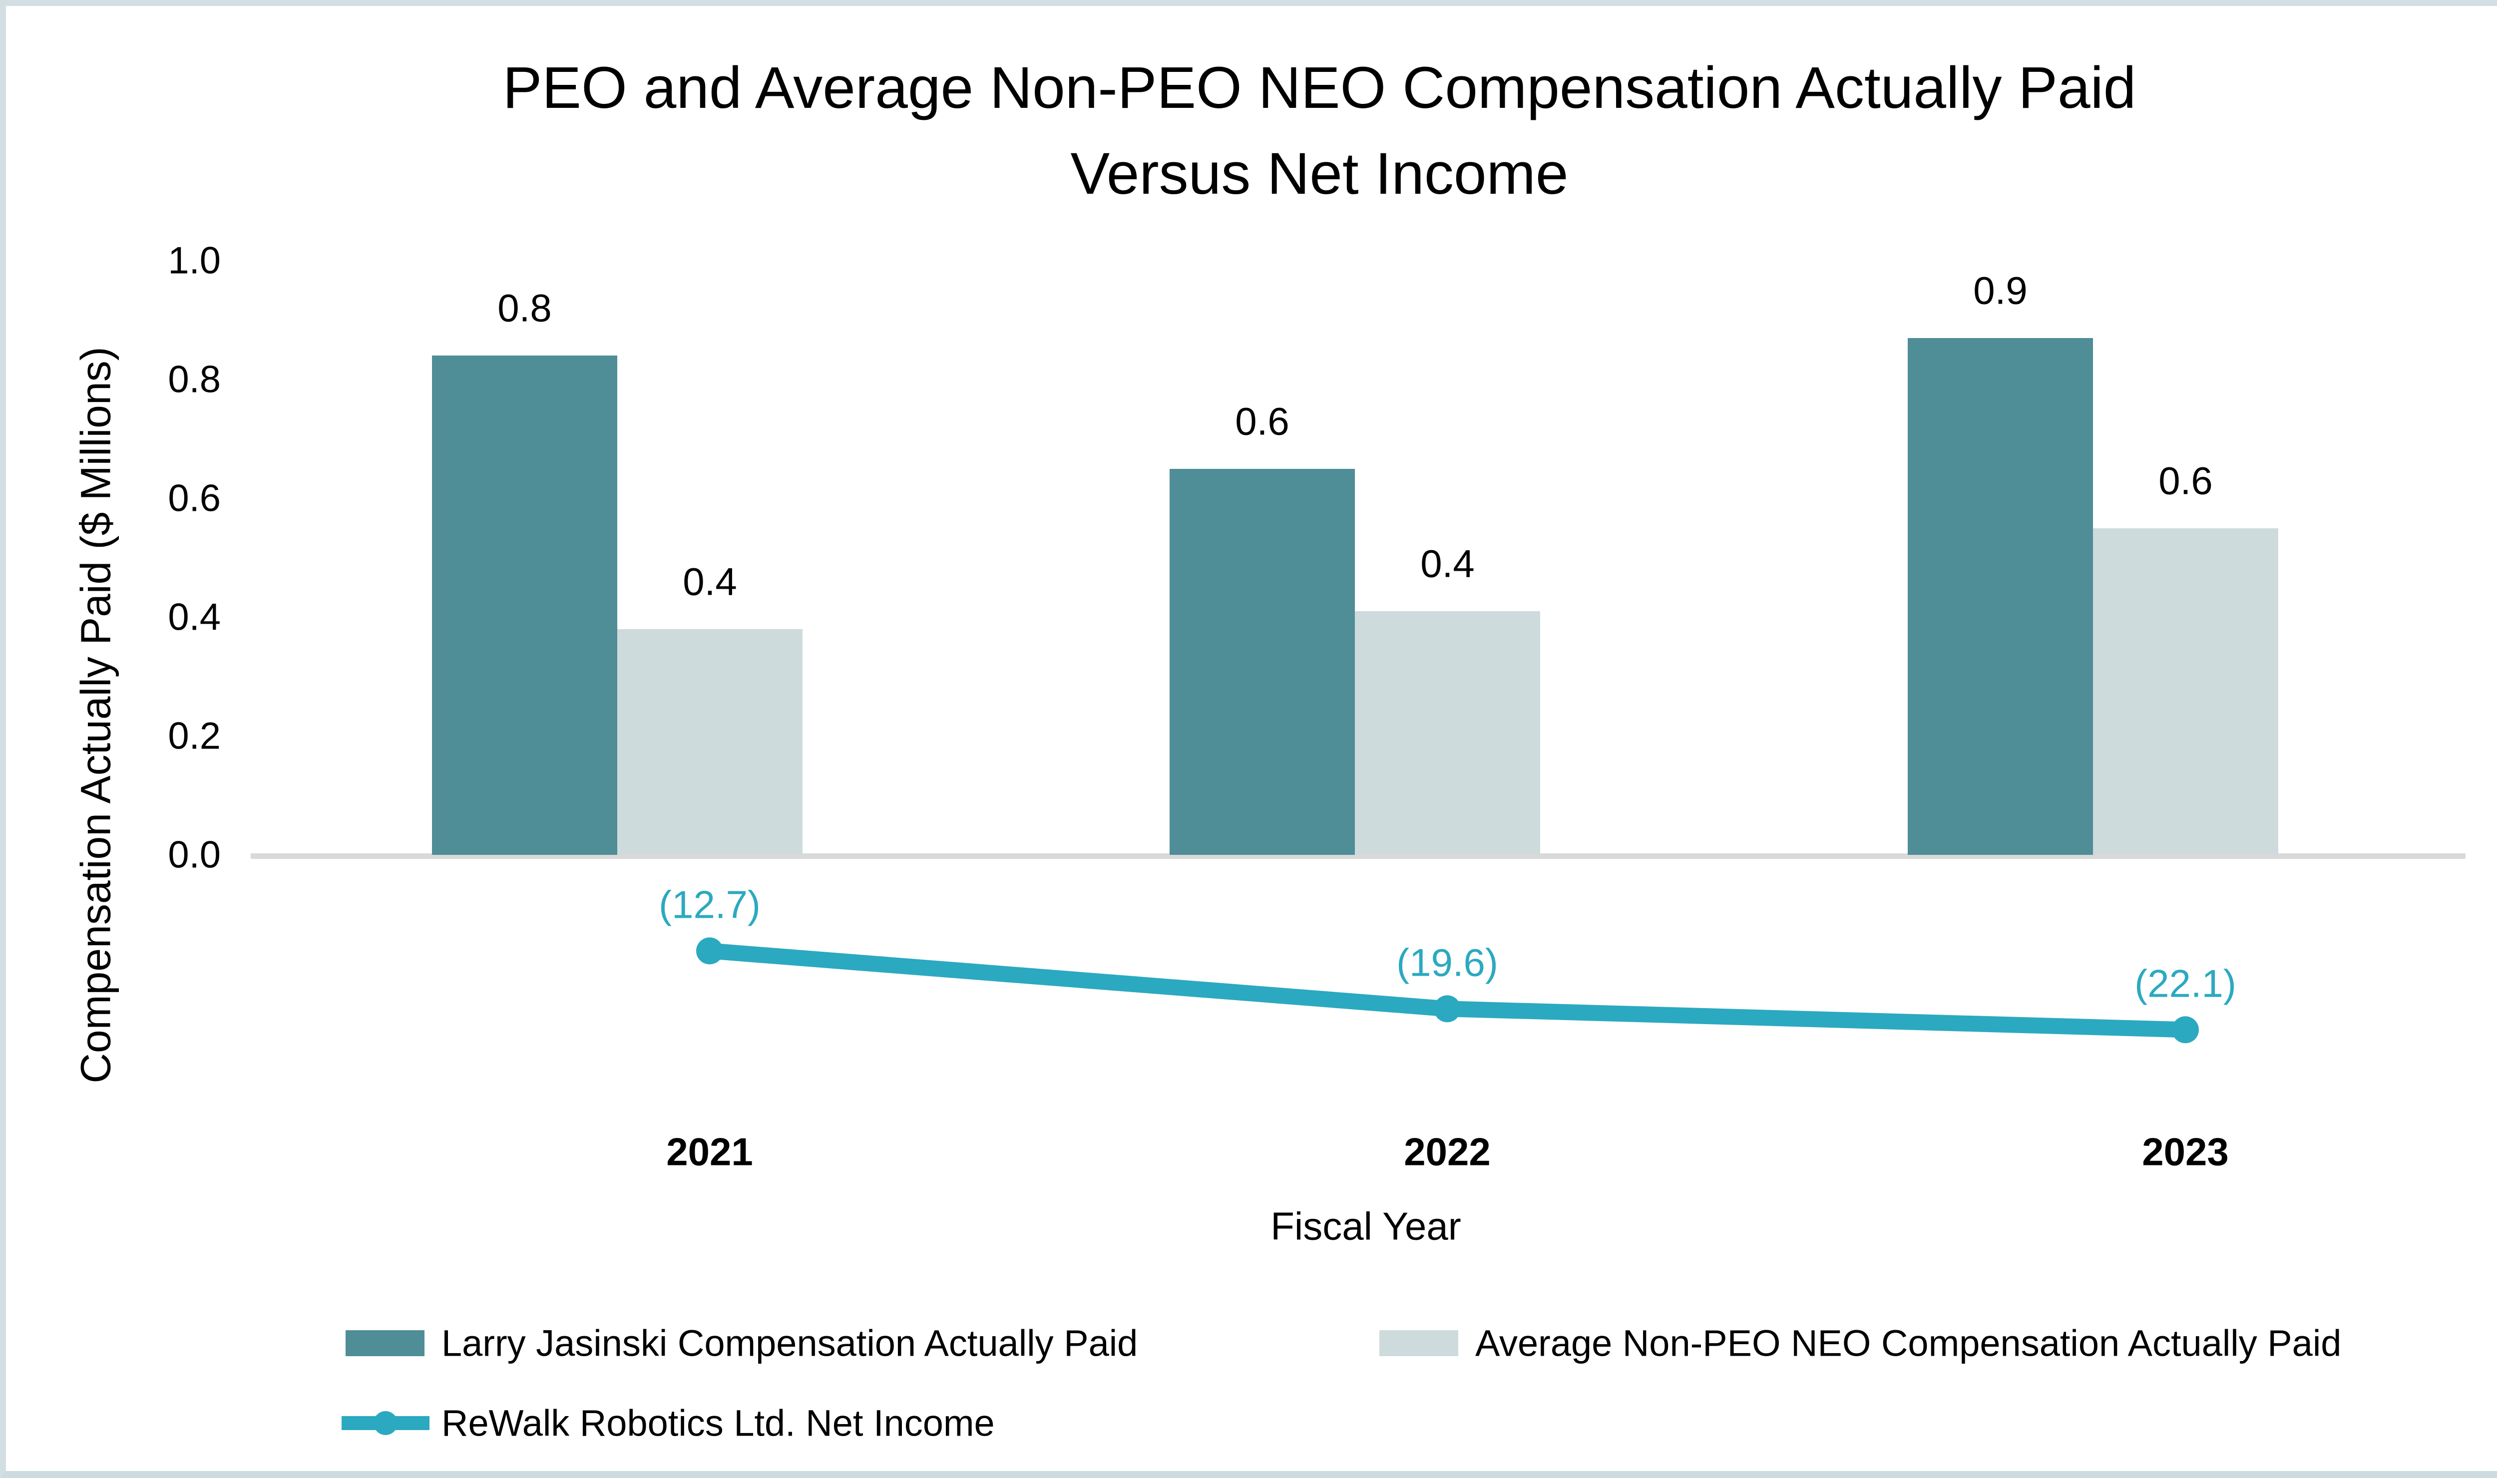 The width and height of the screenshot is (2497, 1484). What do you see at coordinates (2185, 691) in the screenshot?
I see `bar-nonpeo-2023` at bounding box center [2185, 691].